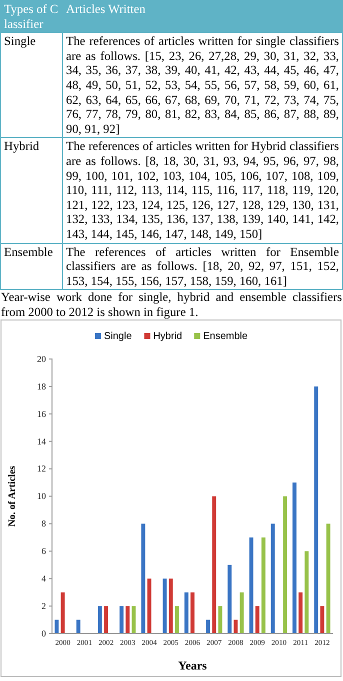  What do you see at coordinates (202, 85) in the screenshot?
I see `text: The references of articles written for single classifiers are as follows. [15, 23, 26, 27,28, 29, 30, 31, 32, 33, 34, 35, 36, 37, 38, 39, 40, 41, 42, 43, 44, 45, 46, 47, 48, 49, 50, 51, 52, 53, 54, 55, 56, 57, 58, 59, 60, 61, 62, 63, 64, 65, 66, 67, 68, 69, 70, 71, 72, 73, 74, 75, 76, 77, 78, 79, 80, 81, 82, 83, 84, 85, 86, 87, 88, 89, 90, 91, 92]` at bounding box center [202, 85].